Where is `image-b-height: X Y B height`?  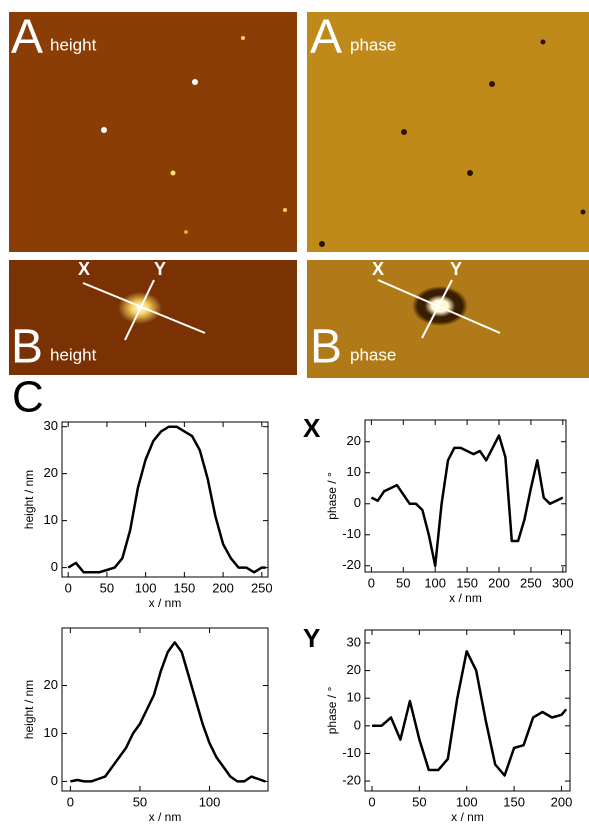 image-b-height: X Y B height is located at coordinates (153, 317).